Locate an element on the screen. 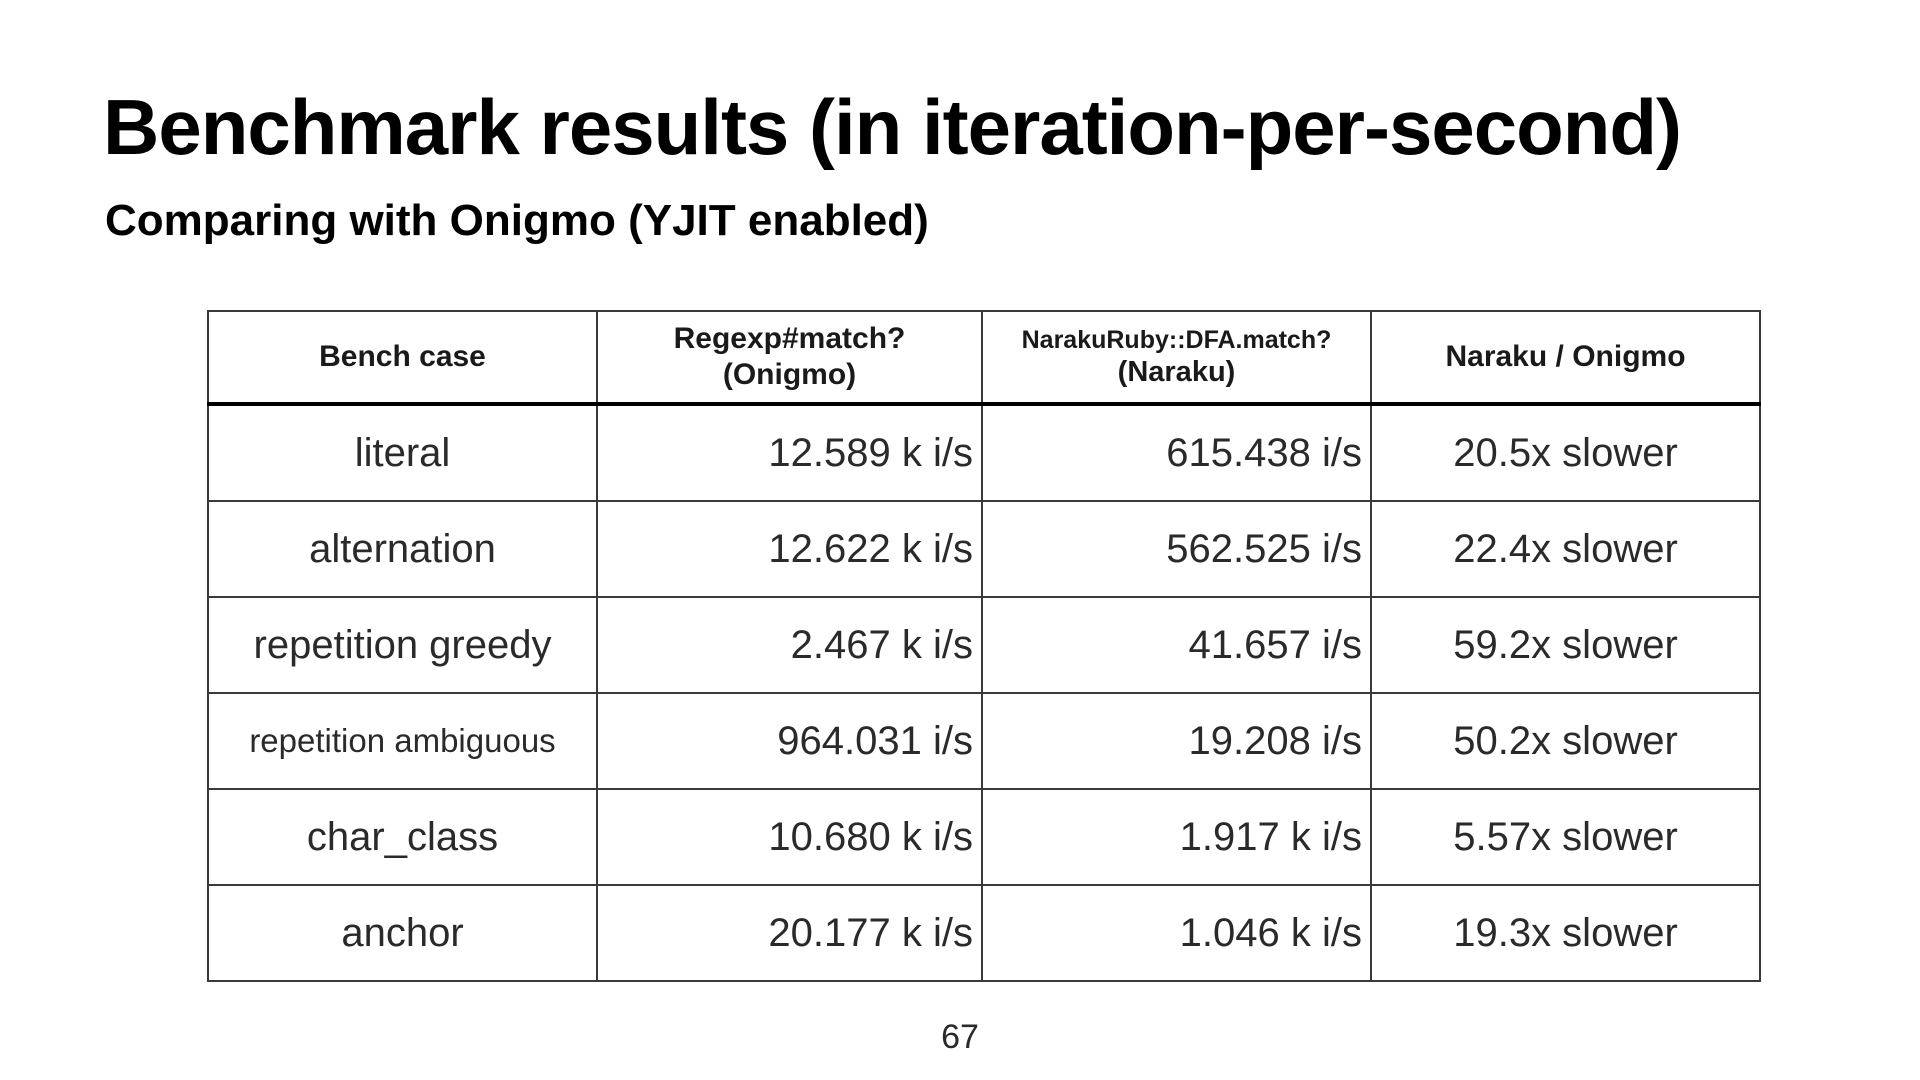 The width and height of the screenshot is (1920, 1080). bench-case-cell: char_class is located at coordinates (402, 837).